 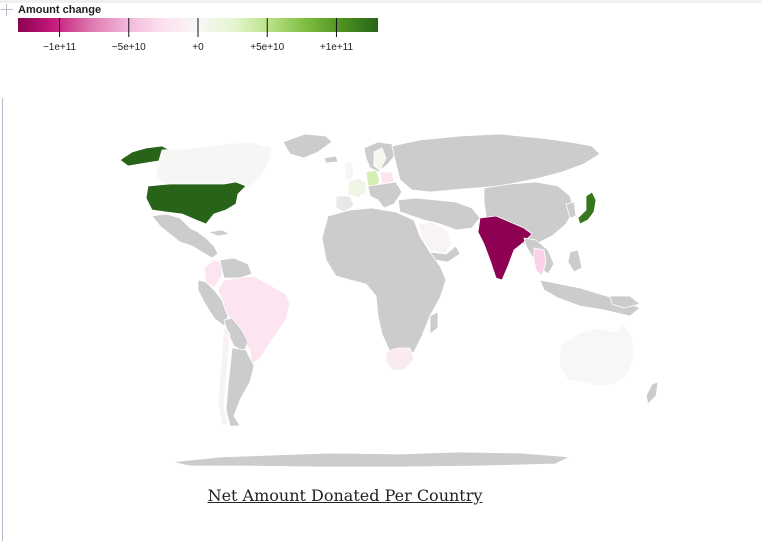 What do you see at coordinates (400, 359) in the screenshot?
I see `region-south-africa` at bounding box center [400, 359].